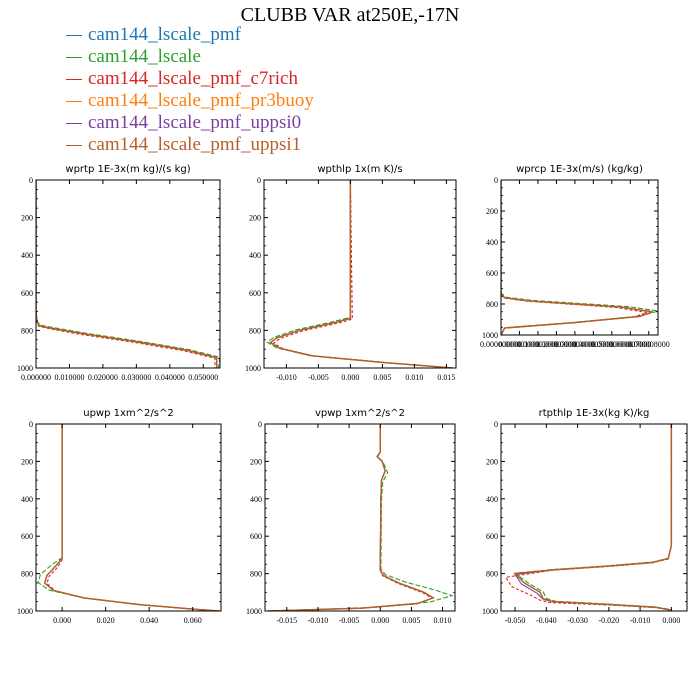 This screenshot has height=700, width=700. I want to click on x-tick-label: 0.000005000, so click(593, 344).